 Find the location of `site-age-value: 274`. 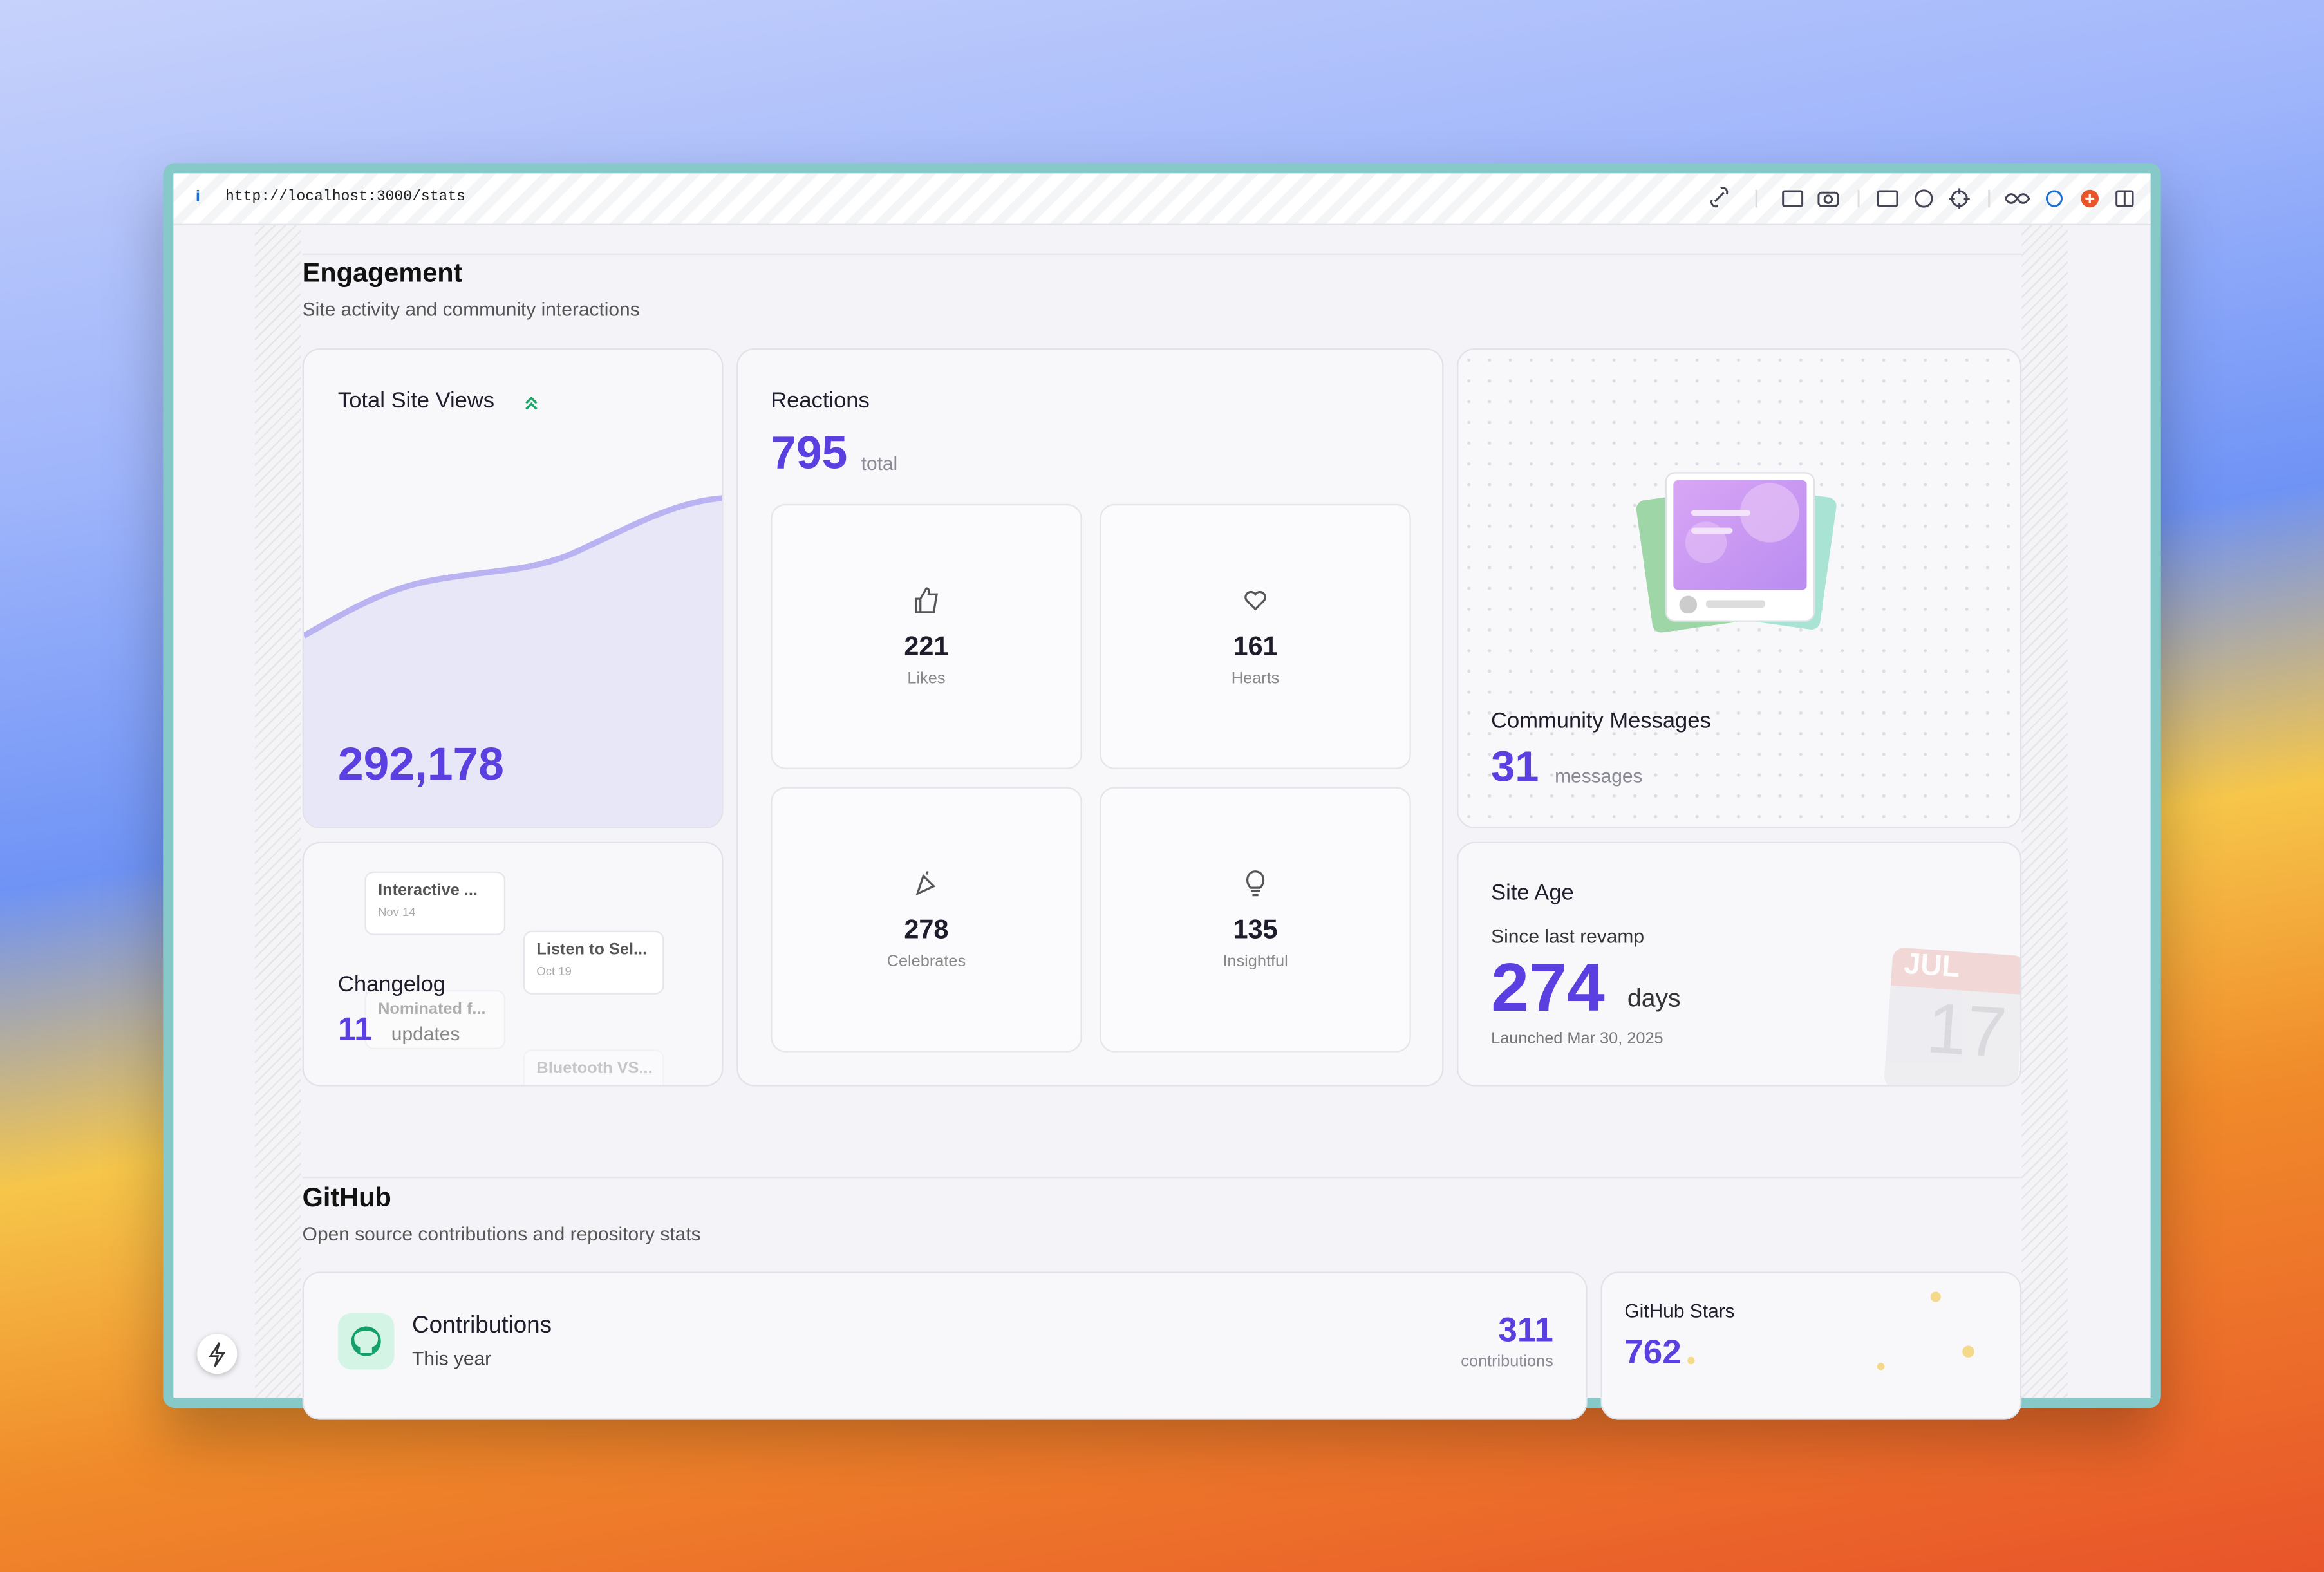

site-age-value: 274 is located at coordinates (1548, 987).